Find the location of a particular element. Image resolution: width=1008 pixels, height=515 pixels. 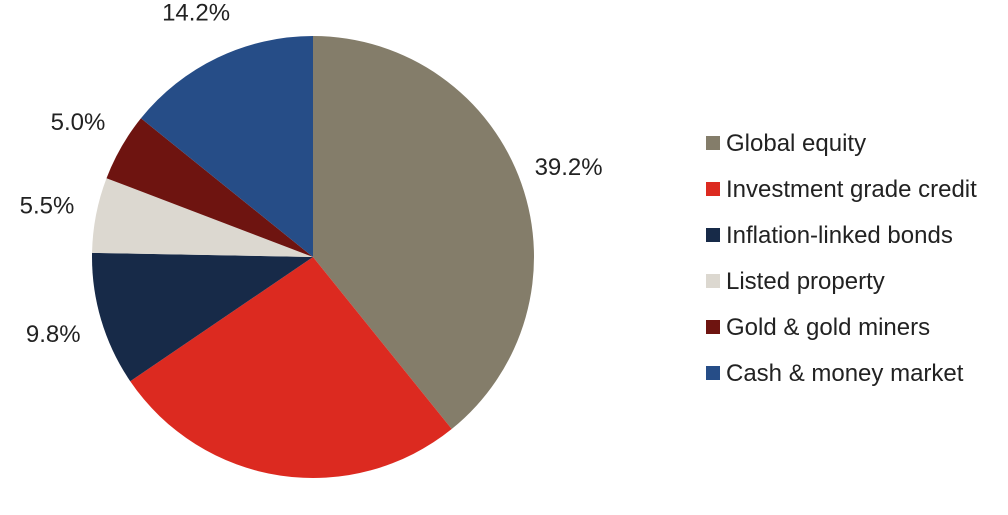

legend-label-global-equity: Global equity is located at coordinates (796, 143).